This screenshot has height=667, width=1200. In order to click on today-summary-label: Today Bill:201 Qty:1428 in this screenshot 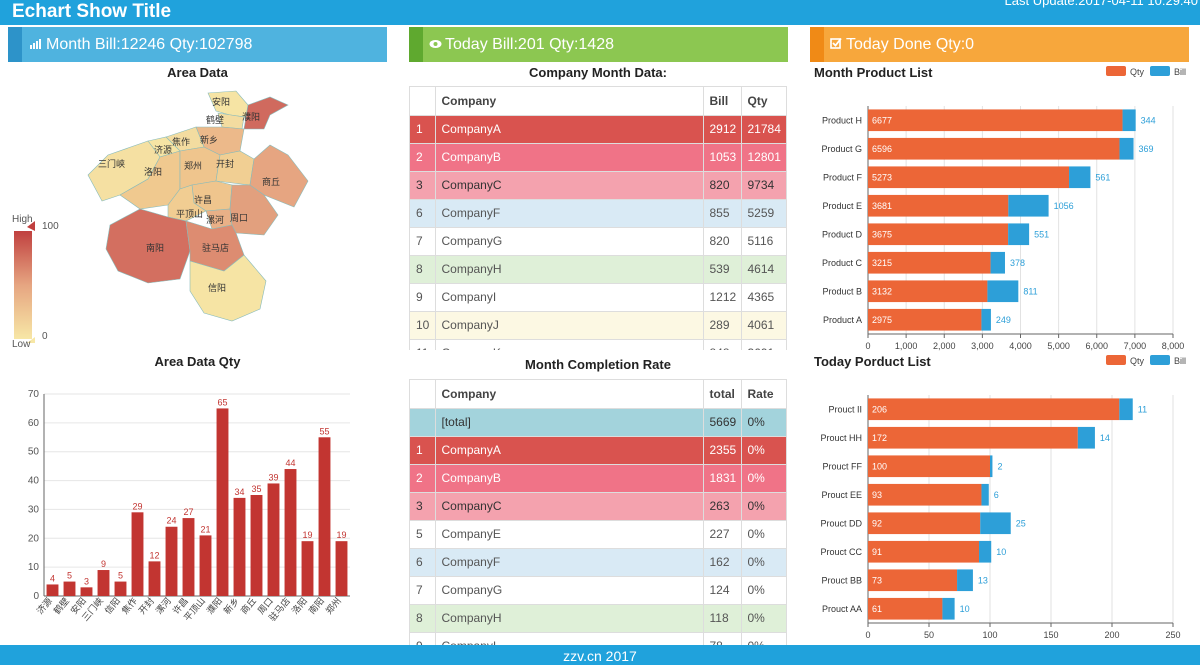, I will do `click(529, 44)`.